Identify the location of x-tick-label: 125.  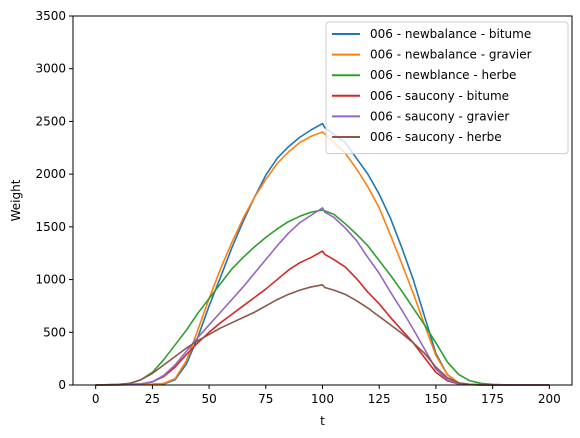
(379, 399).